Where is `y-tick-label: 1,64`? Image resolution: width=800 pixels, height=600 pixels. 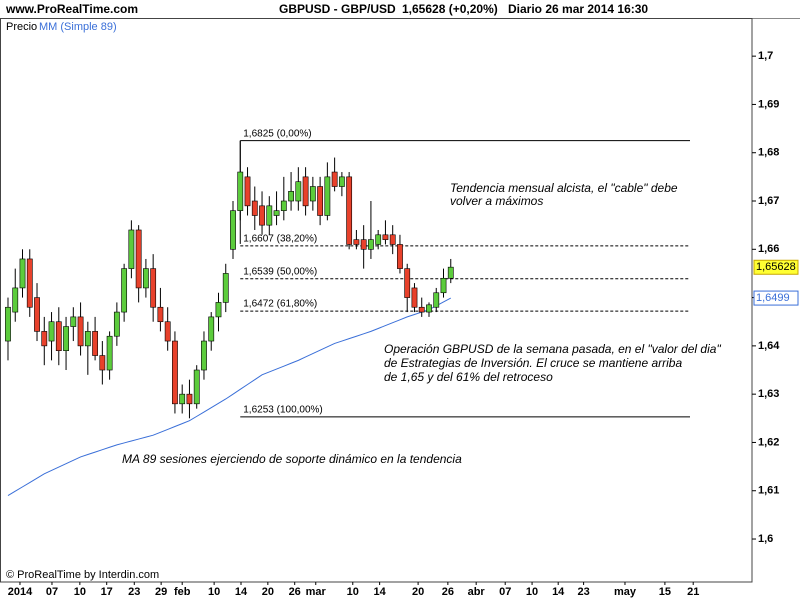 y-tick-label: 1,64 is located at coordinates (769, 346).